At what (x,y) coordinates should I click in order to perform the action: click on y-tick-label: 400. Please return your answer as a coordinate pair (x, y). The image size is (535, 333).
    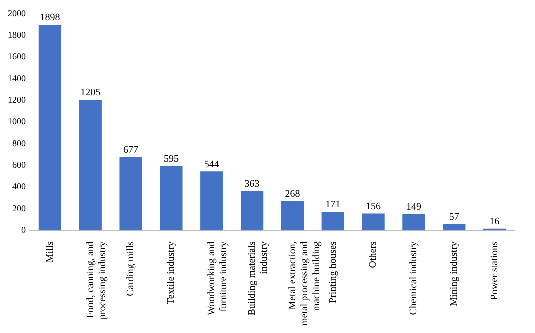
    Looking at the image, I should click on (19, 187).